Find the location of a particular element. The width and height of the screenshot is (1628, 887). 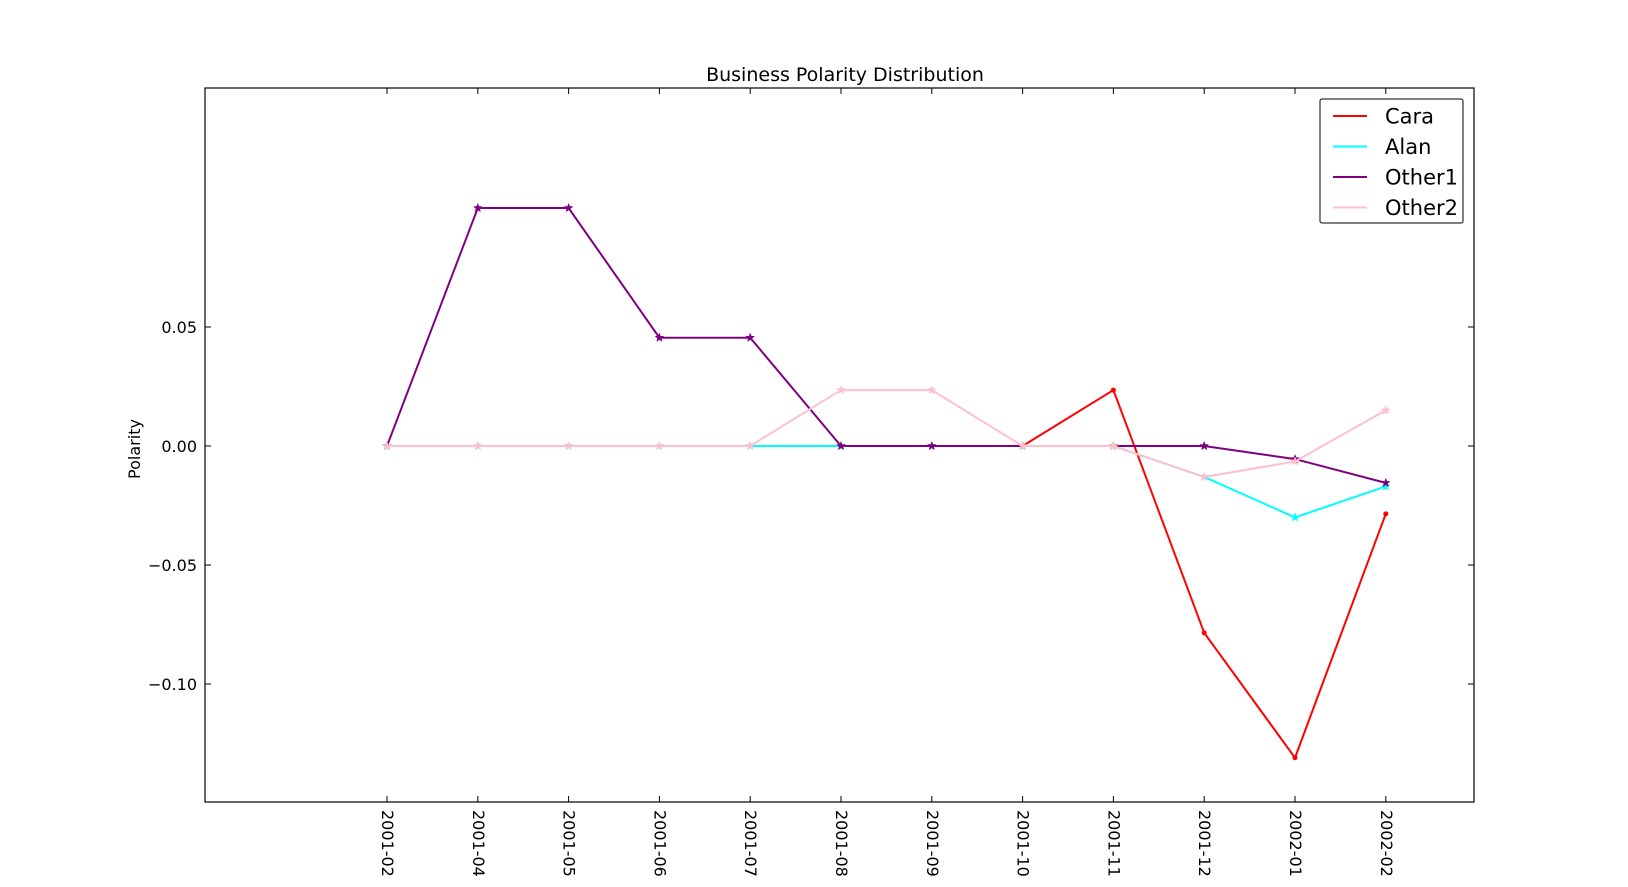

legend-label-alan: Alan is located at coordinates (1408, 147).